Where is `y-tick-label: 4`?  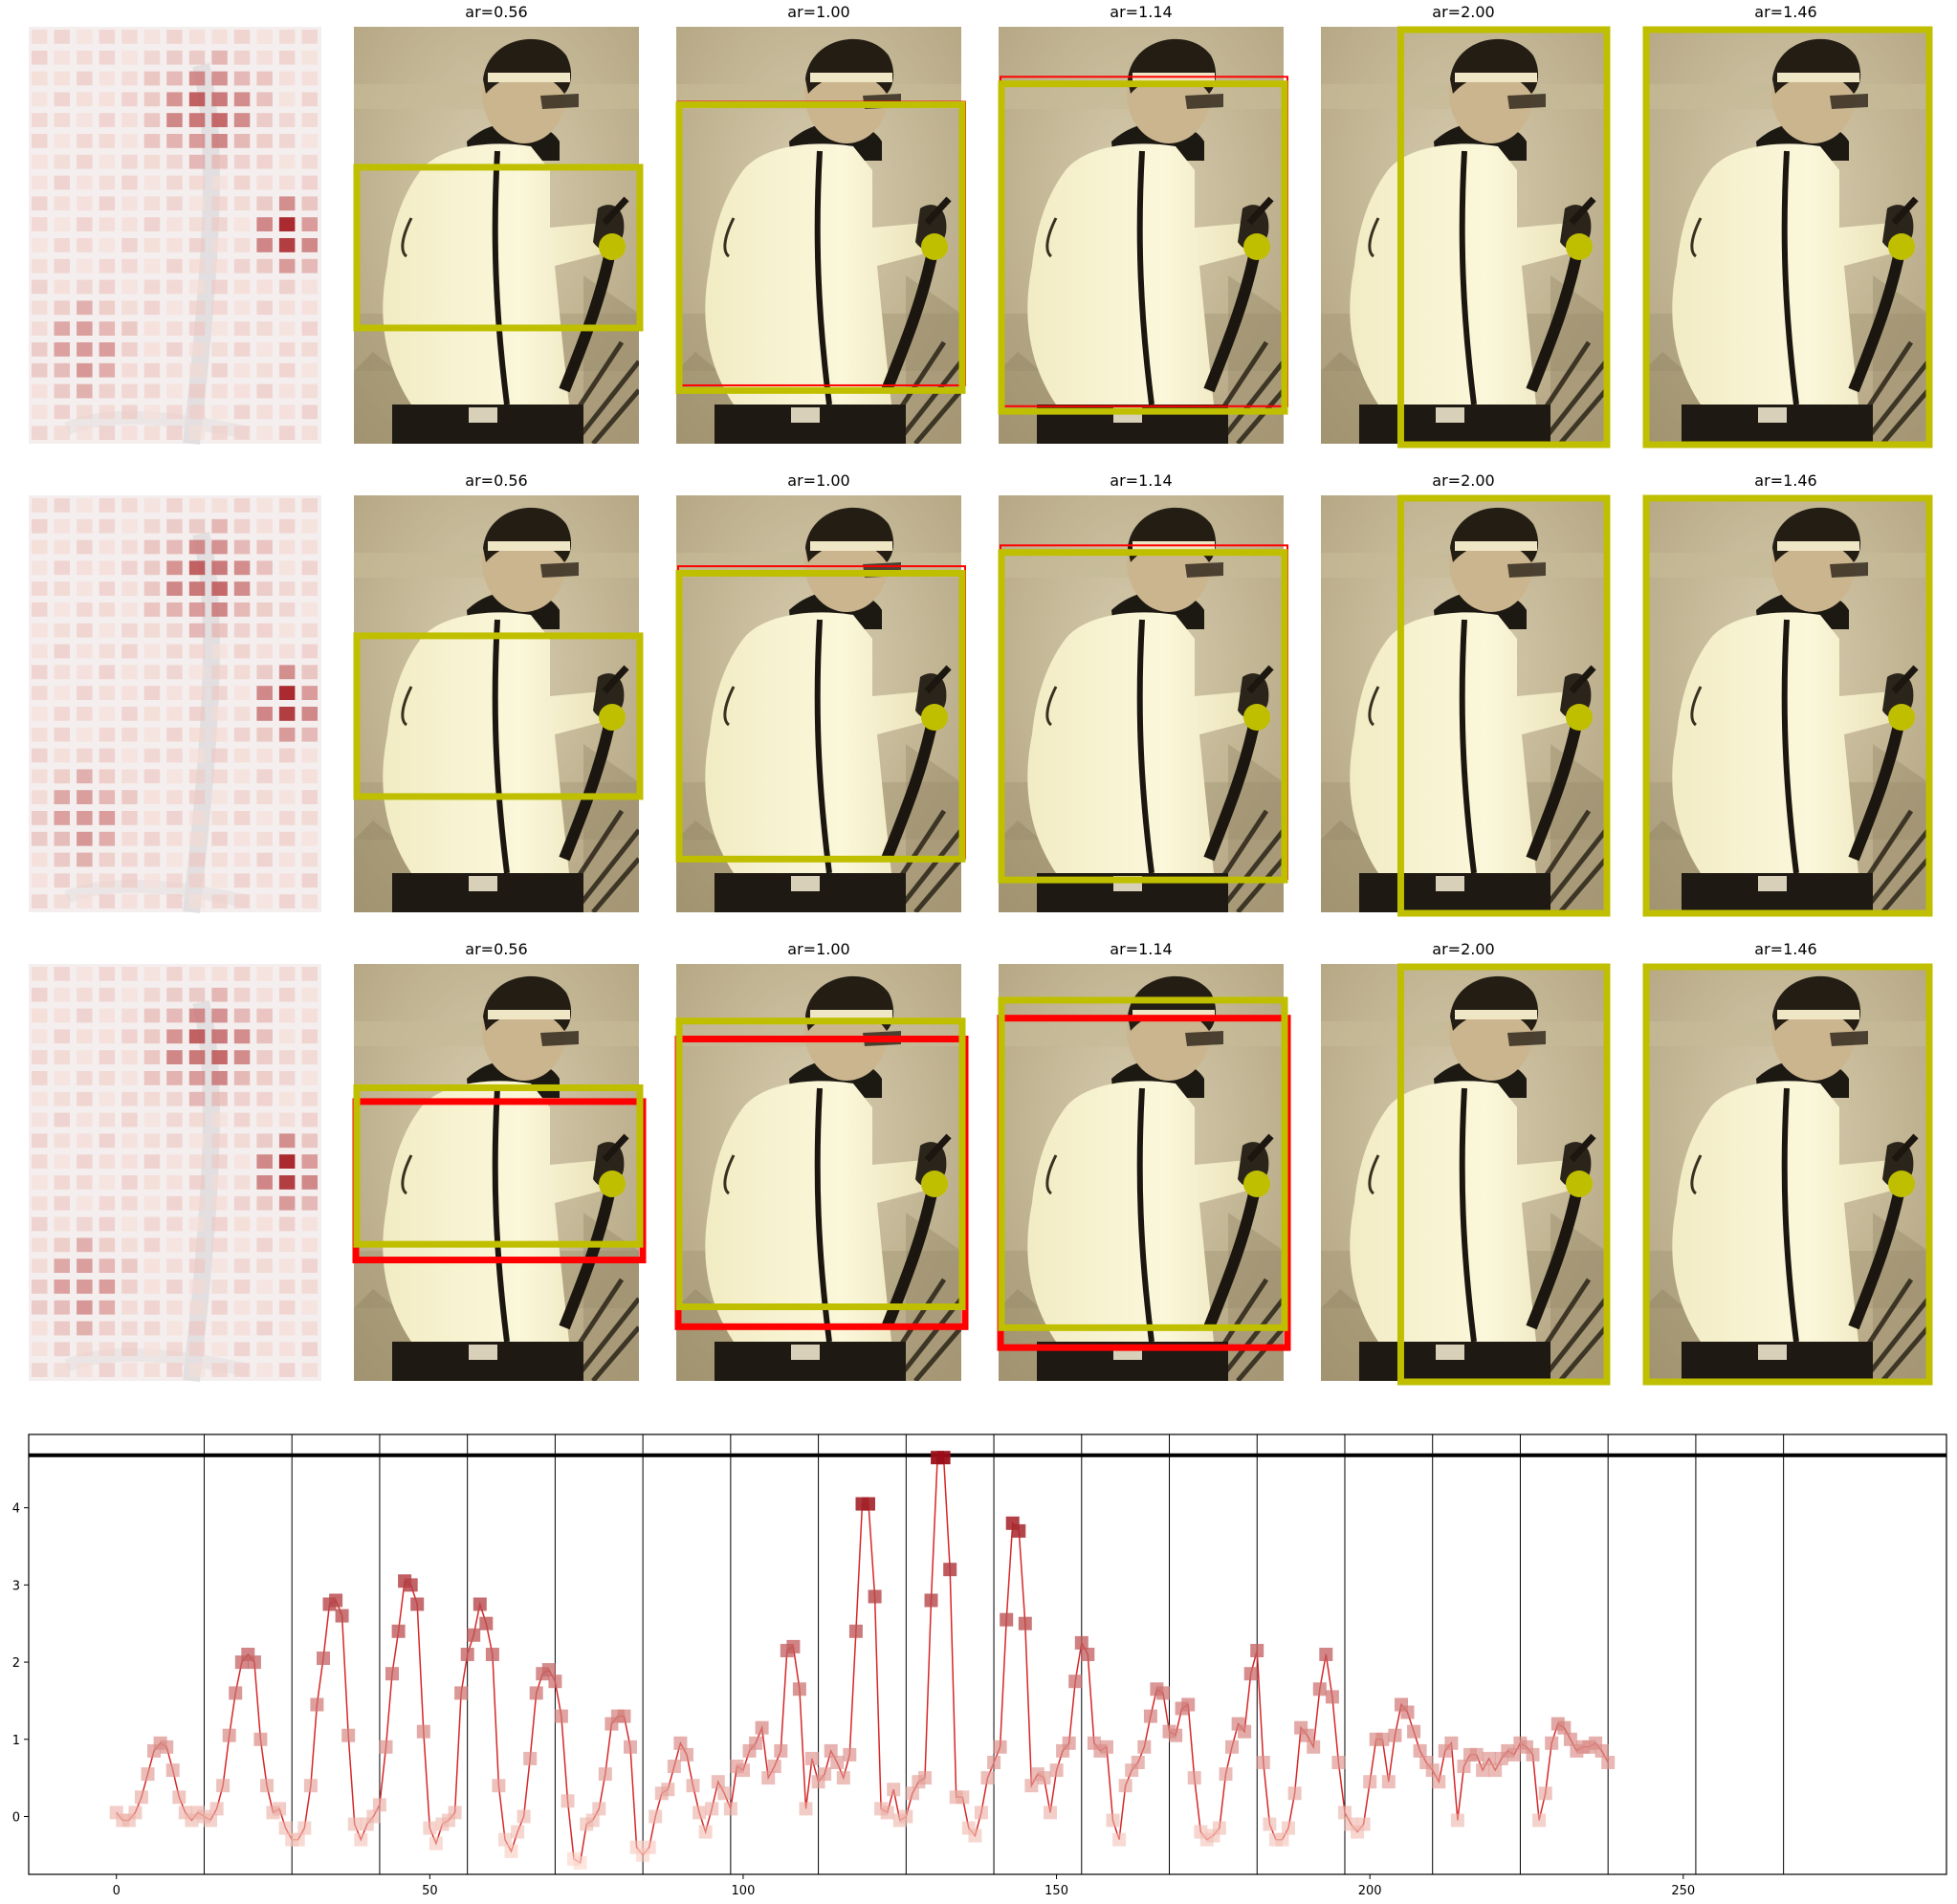 y-tick-label: 4 is located at coordinates (16, 1509).